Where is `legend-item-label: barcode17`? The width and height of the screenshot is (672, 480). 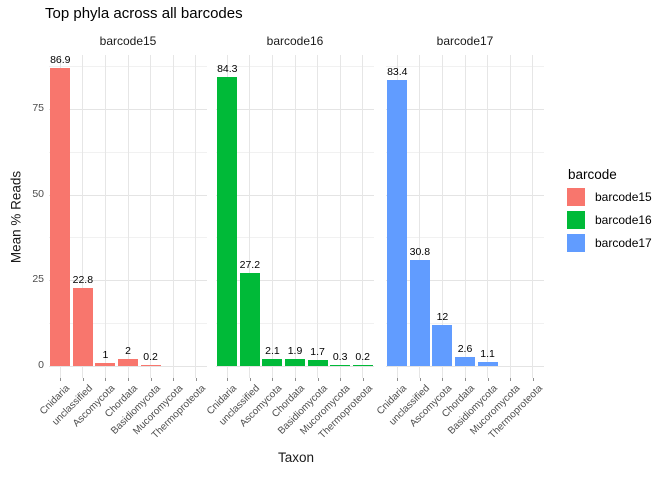
legend-item-label: barcode17 is located at coordinates (623, 243).